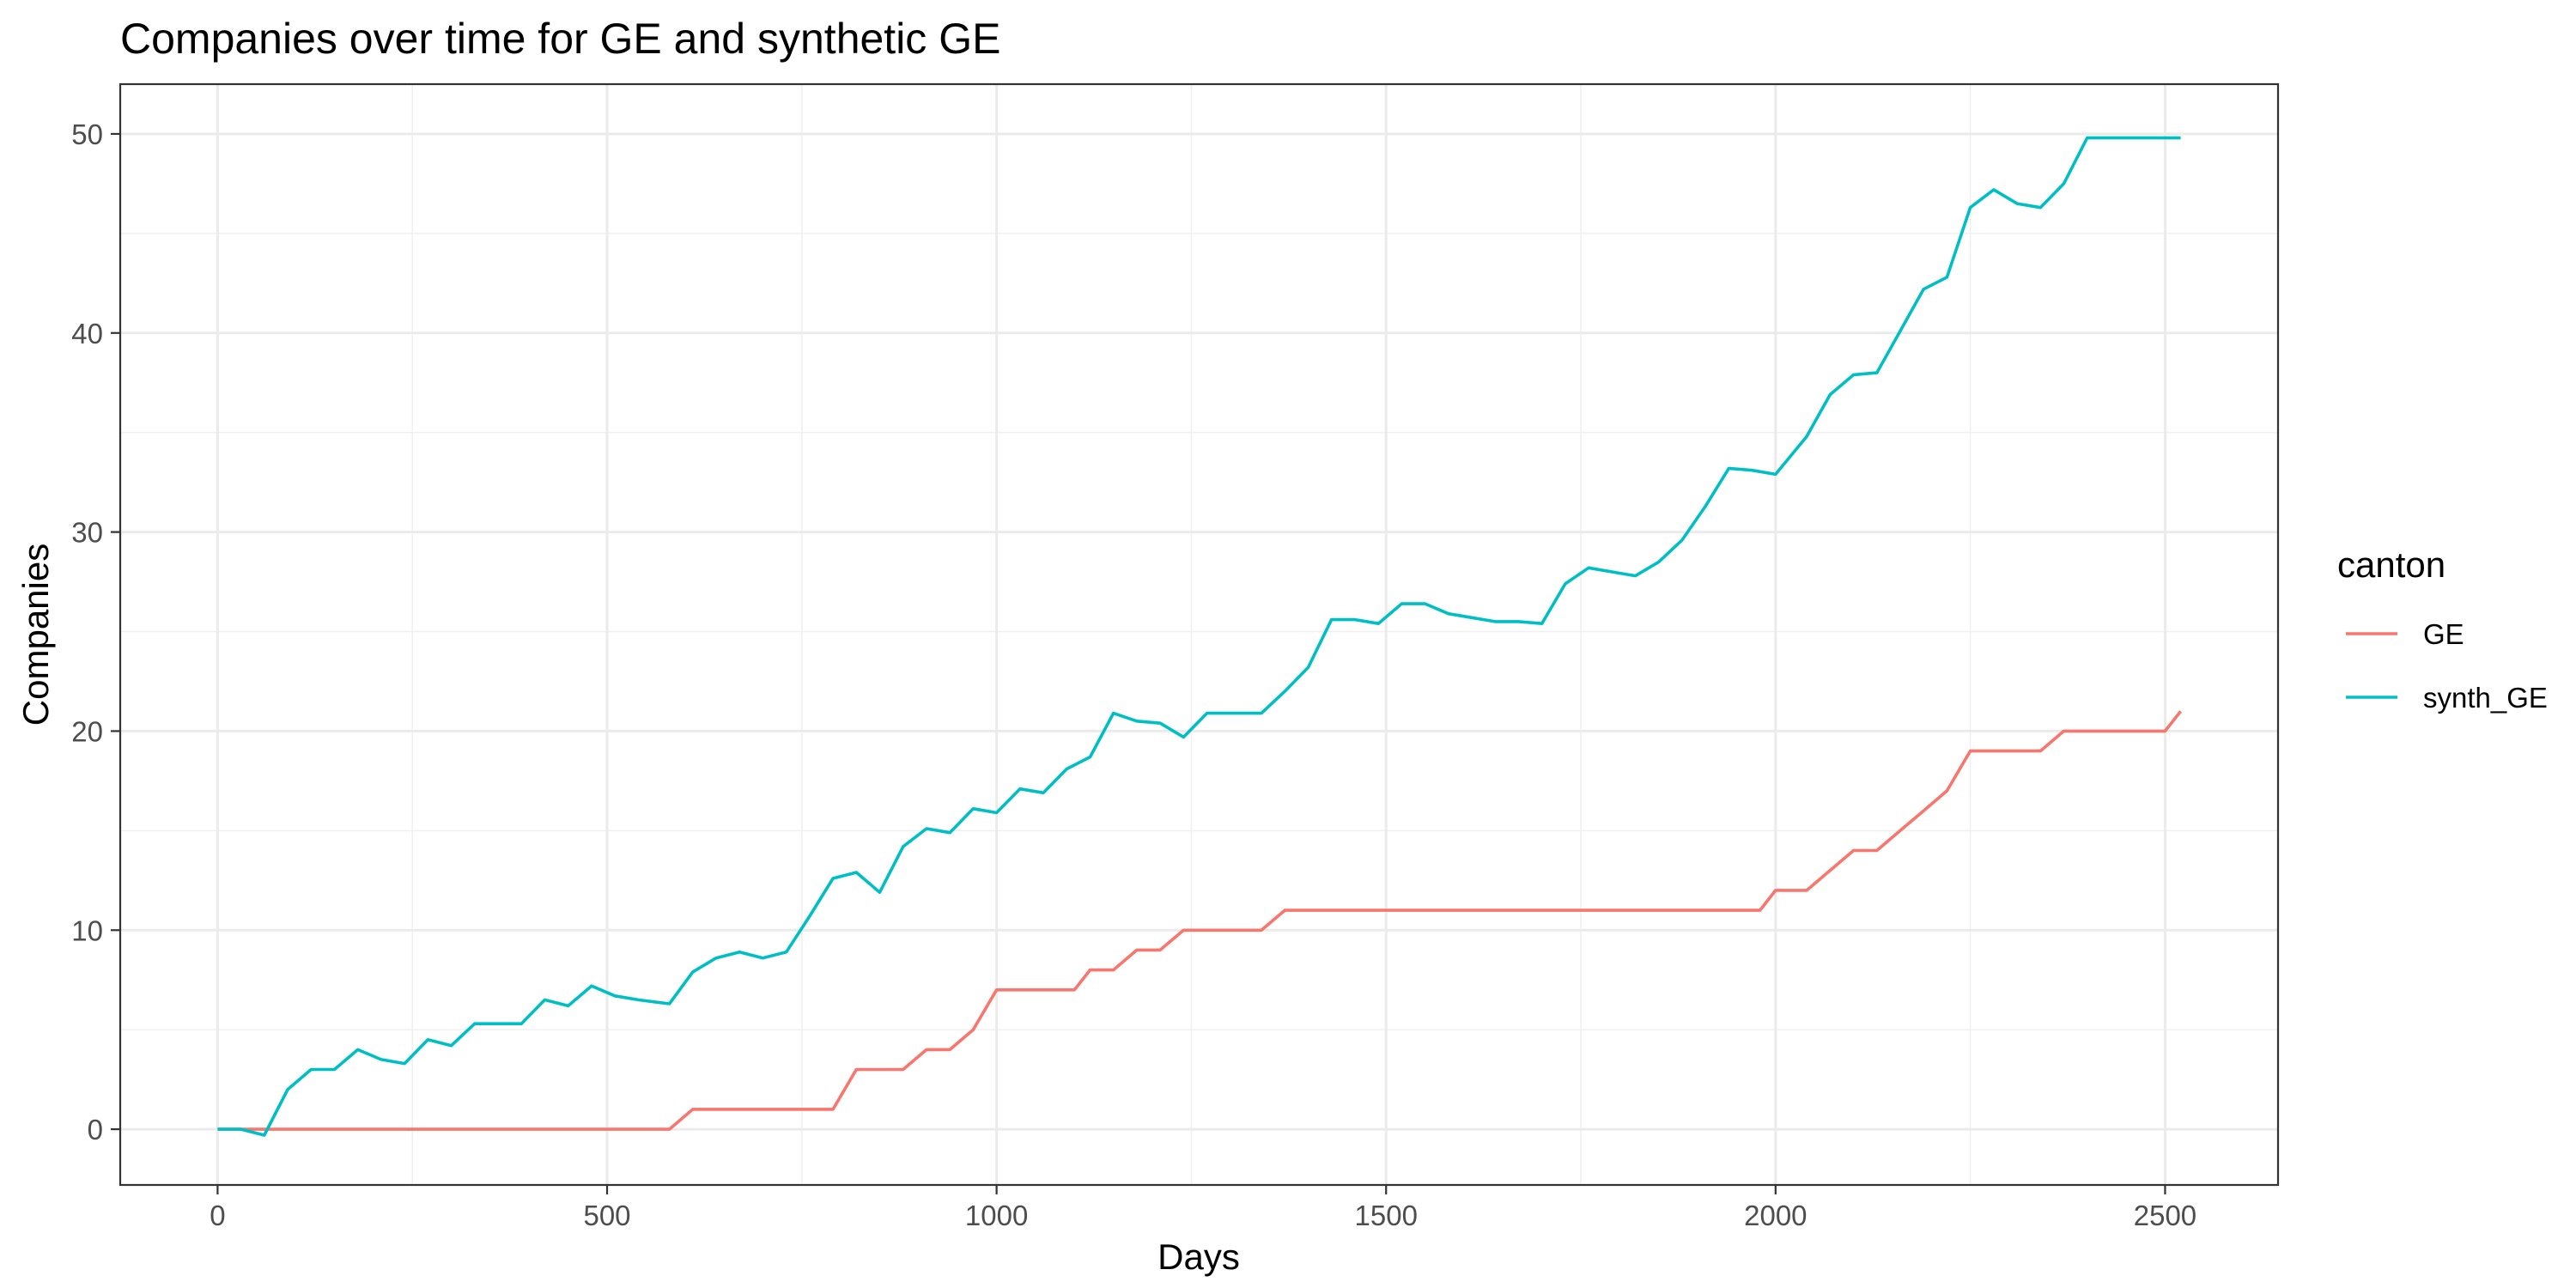  What do you see at coordinates (87, 533) in the screenshot?
I see `y-tick-label: 30` at bounding box center [87, 533].